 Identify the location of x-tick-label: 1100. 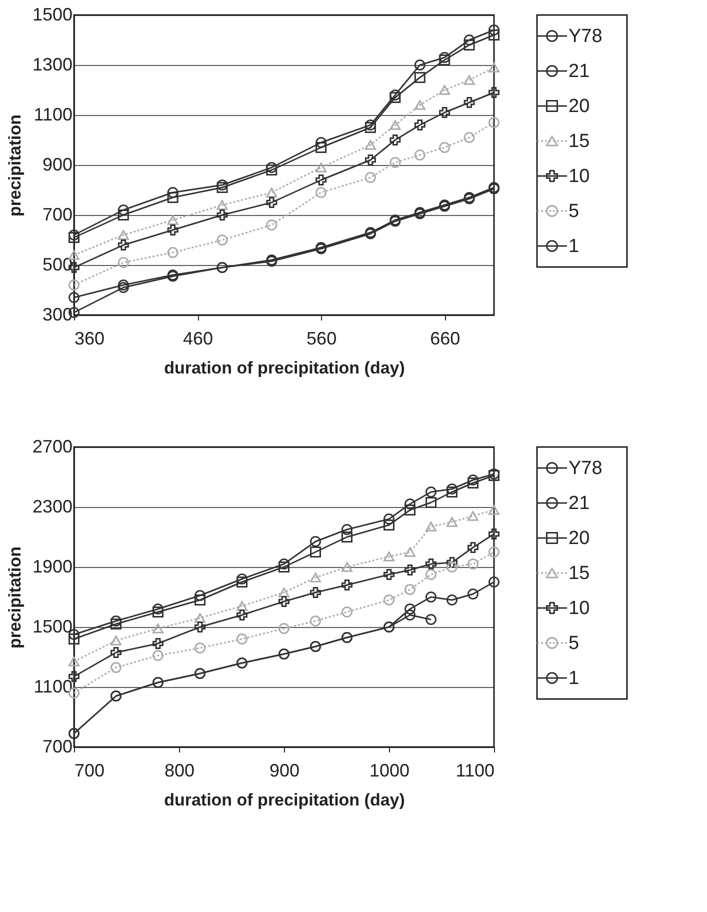
(475, 770).